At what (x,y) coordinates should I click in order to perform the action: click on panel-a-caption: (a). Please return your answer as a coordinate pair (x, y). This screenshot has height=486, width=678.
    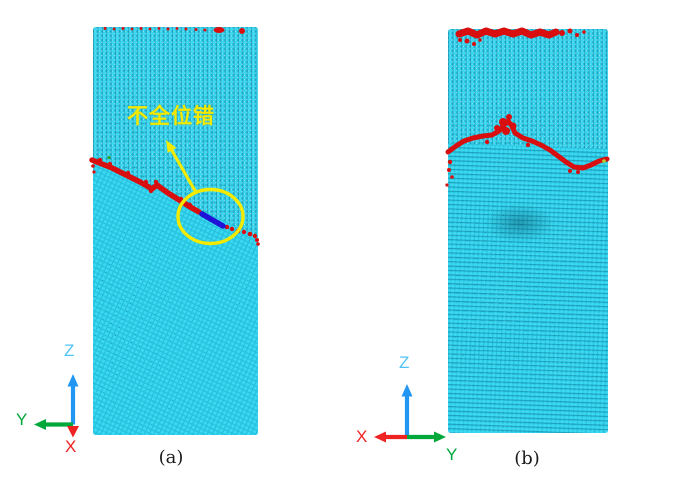
    Looking at the image, I should click on (171, 457).